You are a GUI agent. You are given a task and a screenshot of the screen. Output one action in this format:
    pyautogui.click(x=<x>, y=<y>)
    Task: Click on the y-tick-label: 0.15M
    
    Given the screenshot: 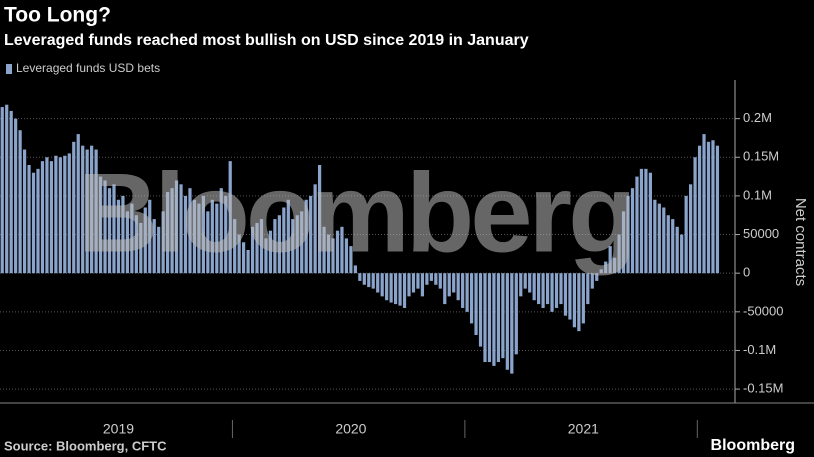 What is the action you would take?
    pyautogui.click(x=761, y=156)
    